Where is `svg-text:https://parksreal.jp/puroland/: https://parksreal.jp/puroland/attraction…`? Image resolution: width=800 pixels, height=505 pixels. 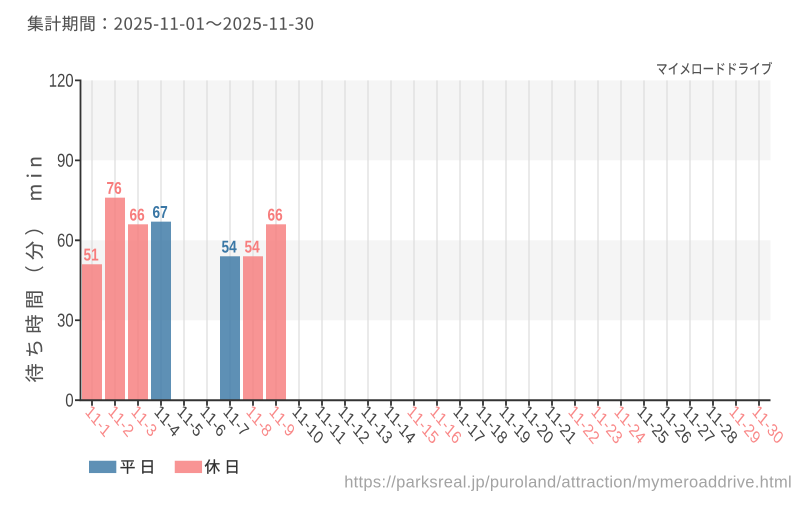
svg-text:https://parksreal.jp/puroland/: https://parksreal.jp/puroland/attraction… is located at coordinates (568, 483).